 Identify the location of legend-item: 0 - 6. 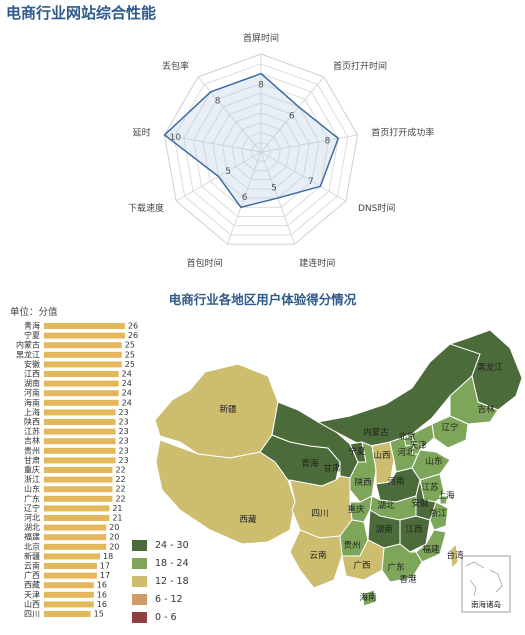
(160, 617).